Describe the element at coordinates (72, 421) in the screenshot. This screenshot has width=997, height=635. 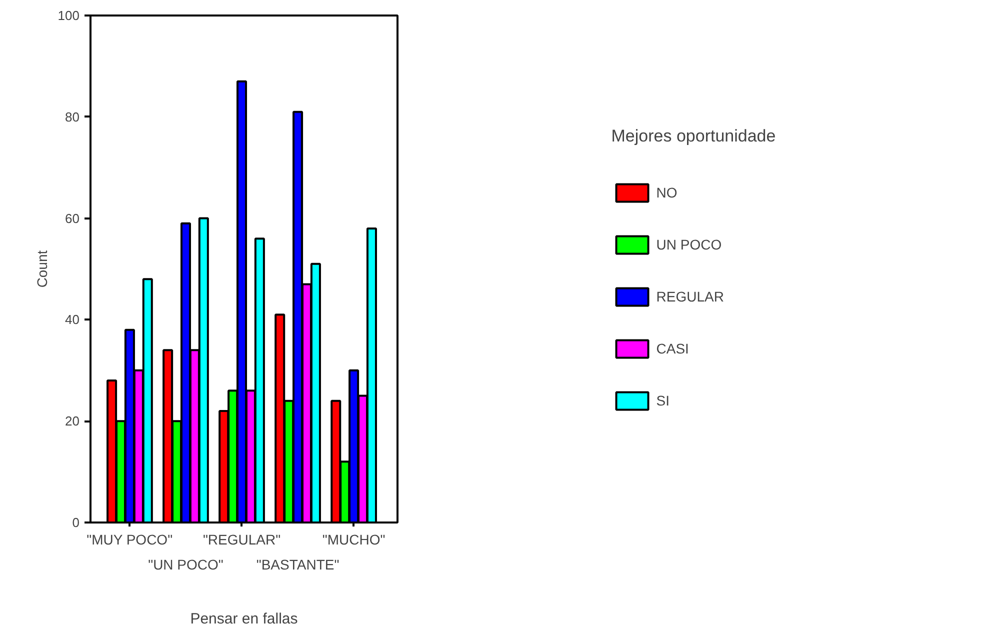
I see `y-tick-label: 20` at that location.